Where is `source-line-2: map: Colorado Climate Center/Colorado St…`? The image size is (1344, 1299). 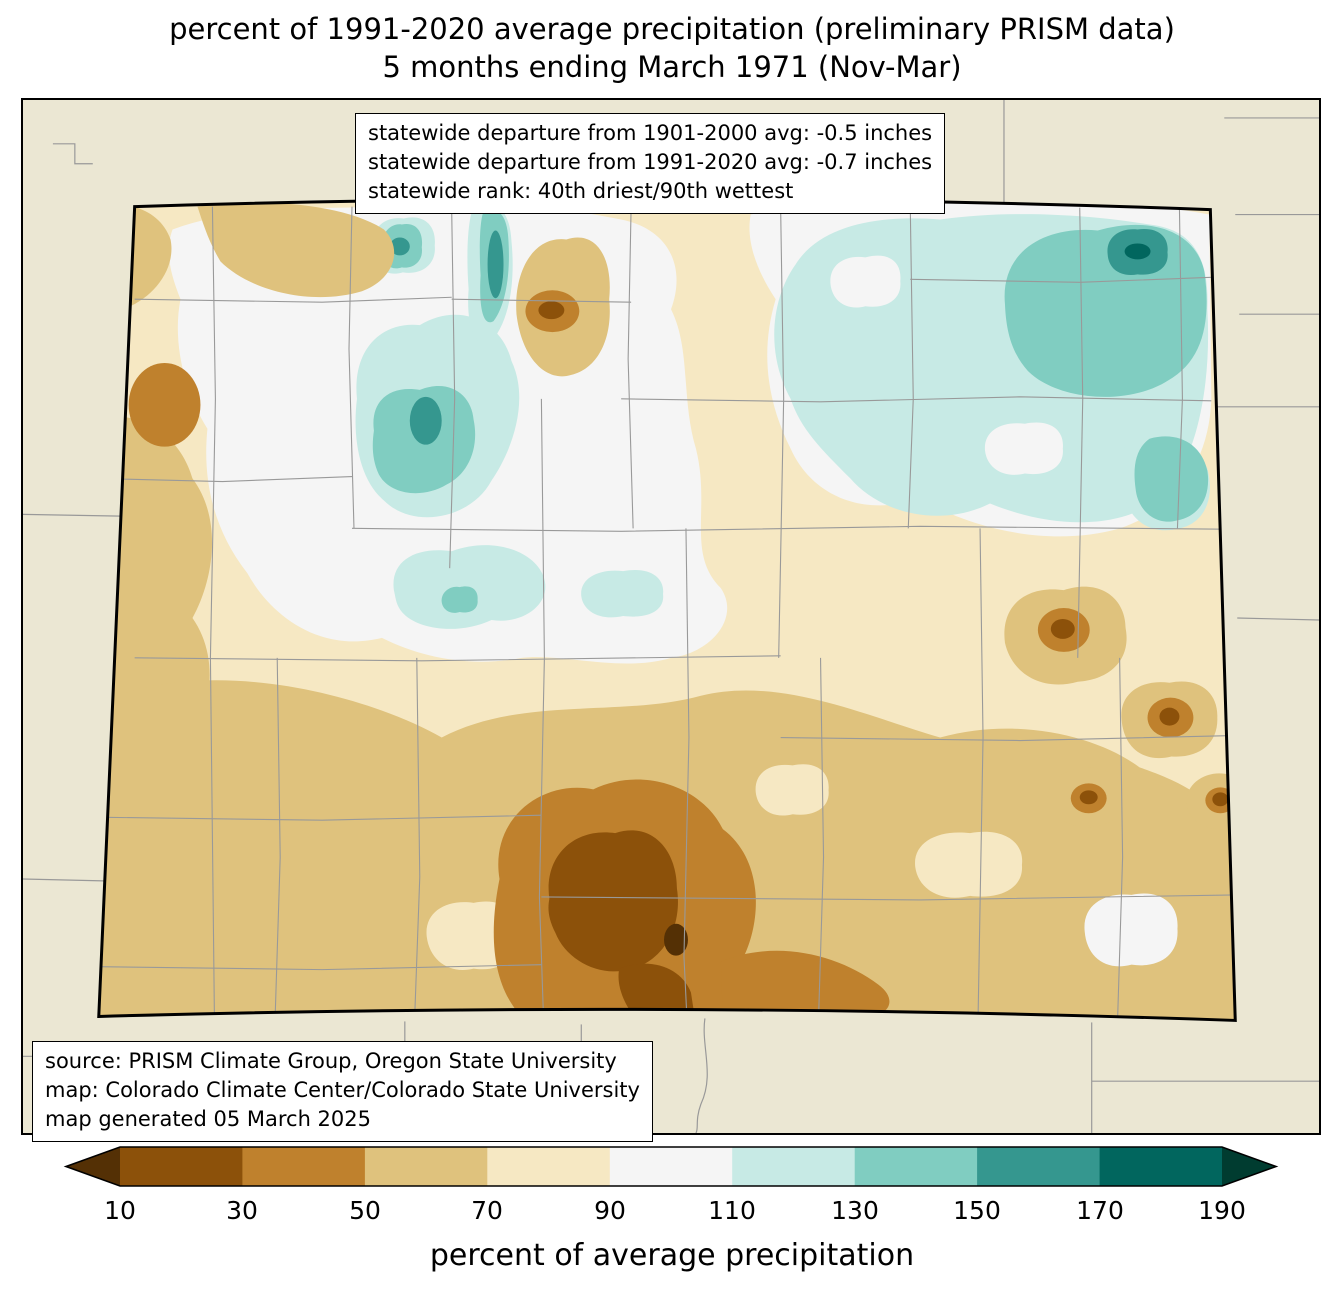
source-line-2: map: Colorado Climate Center/Colorado St… is located at coordinates (342, 1090).